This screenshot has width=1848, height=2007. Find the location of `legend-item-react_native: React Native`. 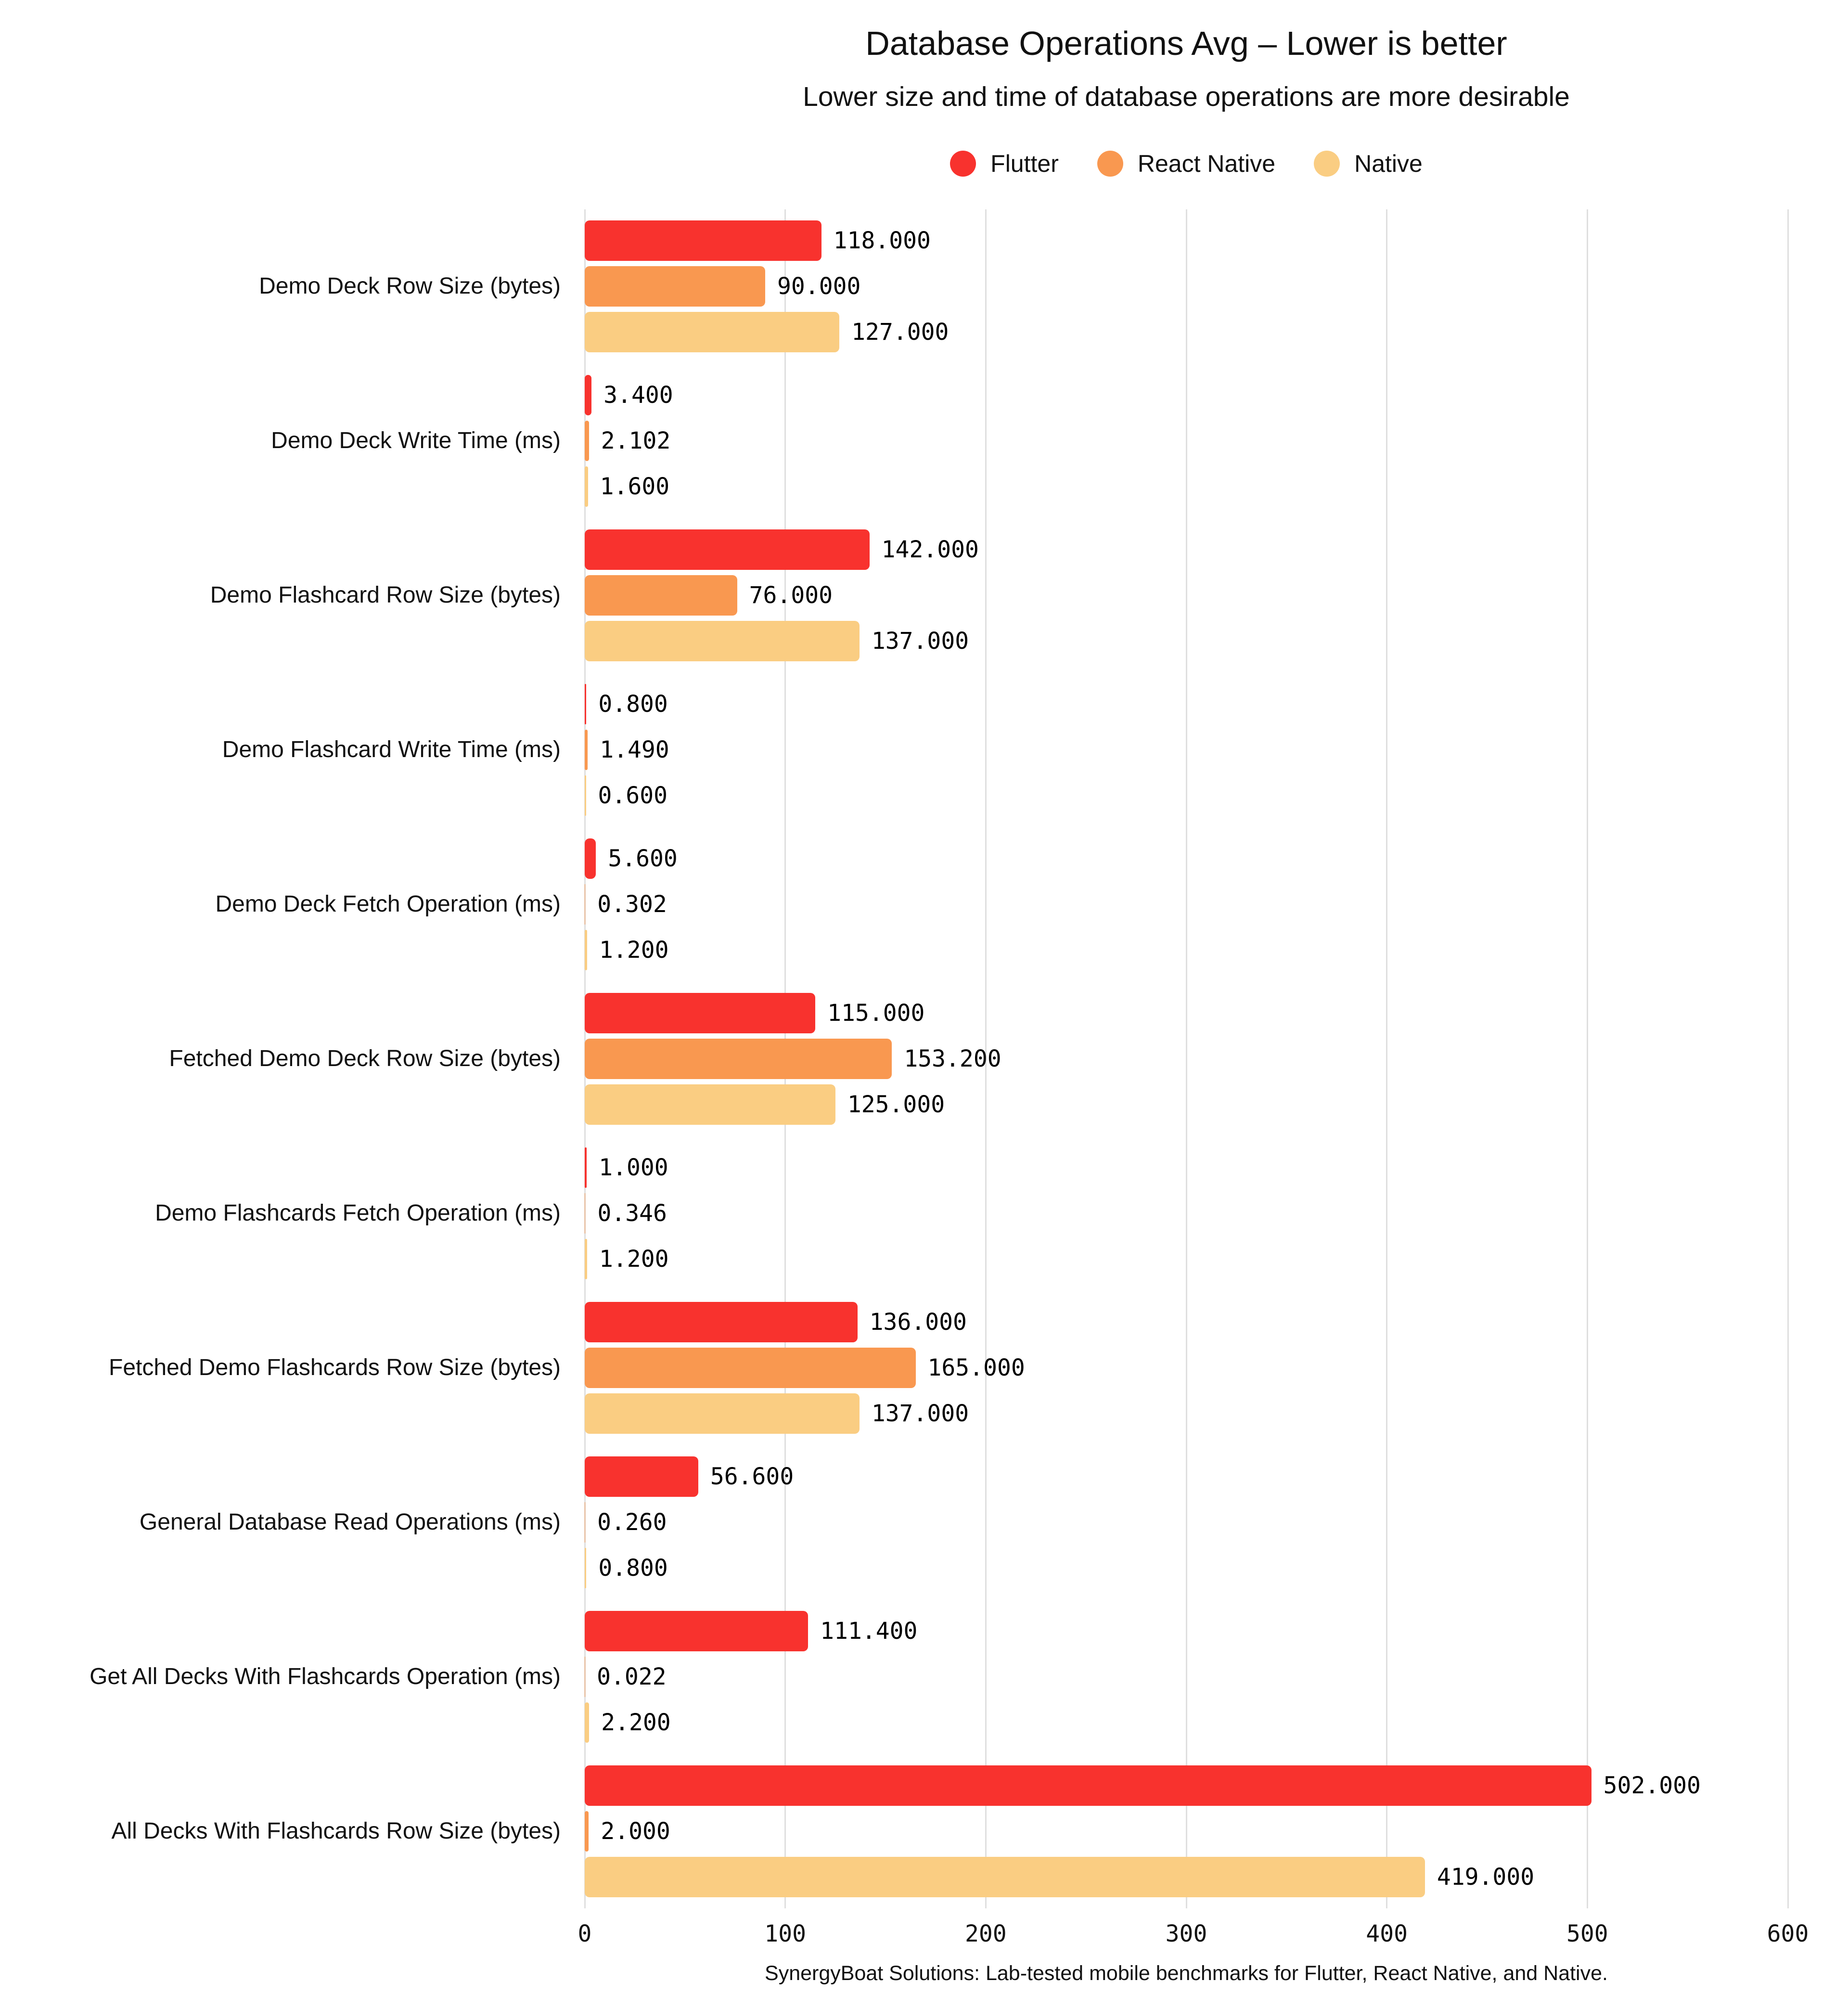

legend-item-react_native: React Native is located at coordinates (1186, 164).